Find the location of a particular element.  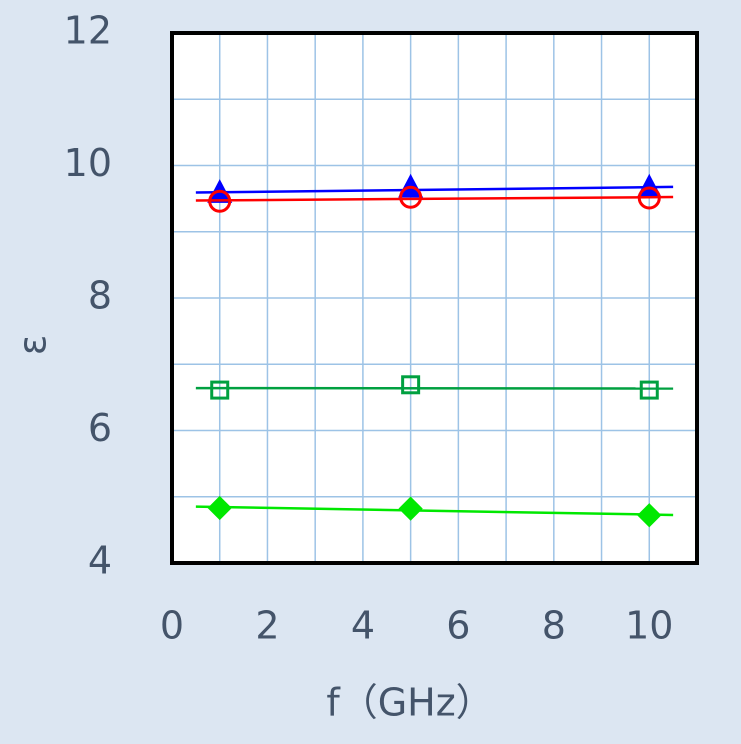

y-tick-label: 10 is located at coordinates (88, 163).